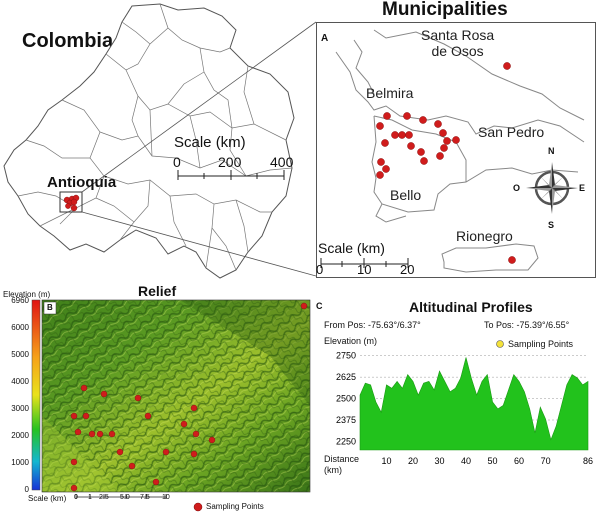 The width and height of the screenshot is (600, 512). What do you see at coordinates (551, 225) in the screenshot?
I see `compass-s: S` at bounding box center [551, 225].